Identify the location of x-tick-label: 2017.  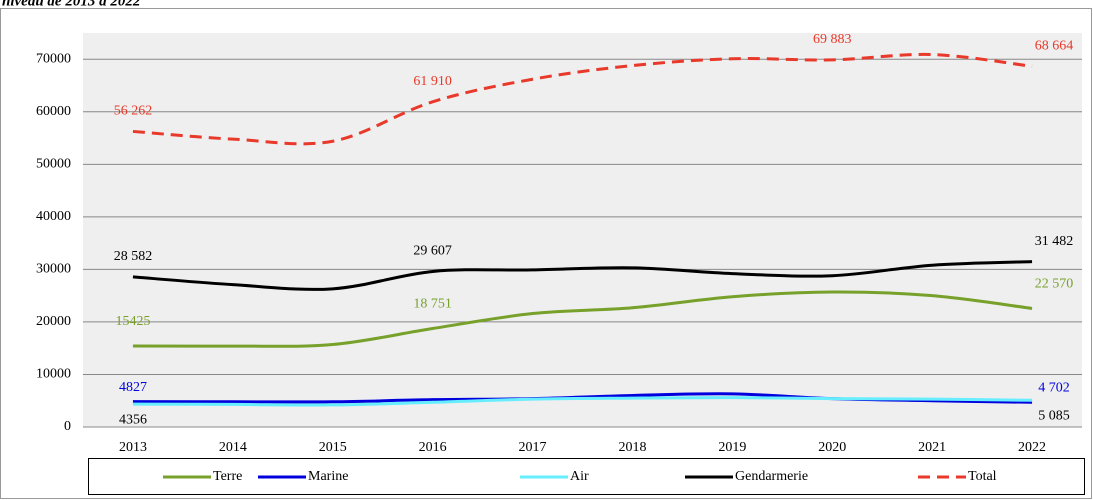
(533, 447).